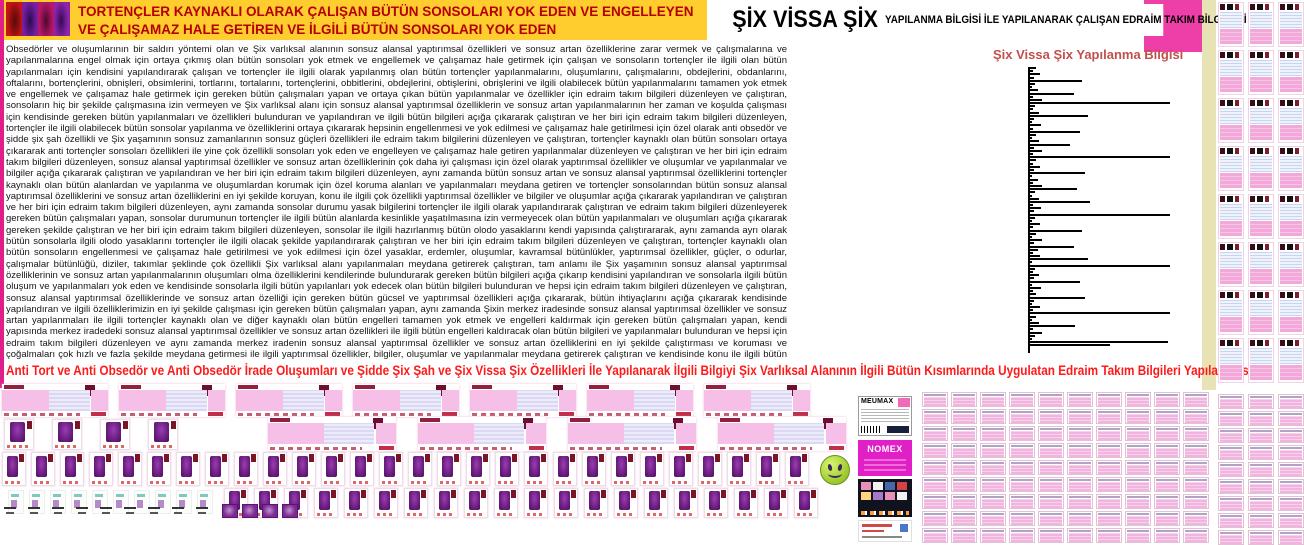 Image resolution: width=1304 pixels, height=545 pixels. I want to click on nomex-box-thumbnail: NOMEX, so click(885, 458).